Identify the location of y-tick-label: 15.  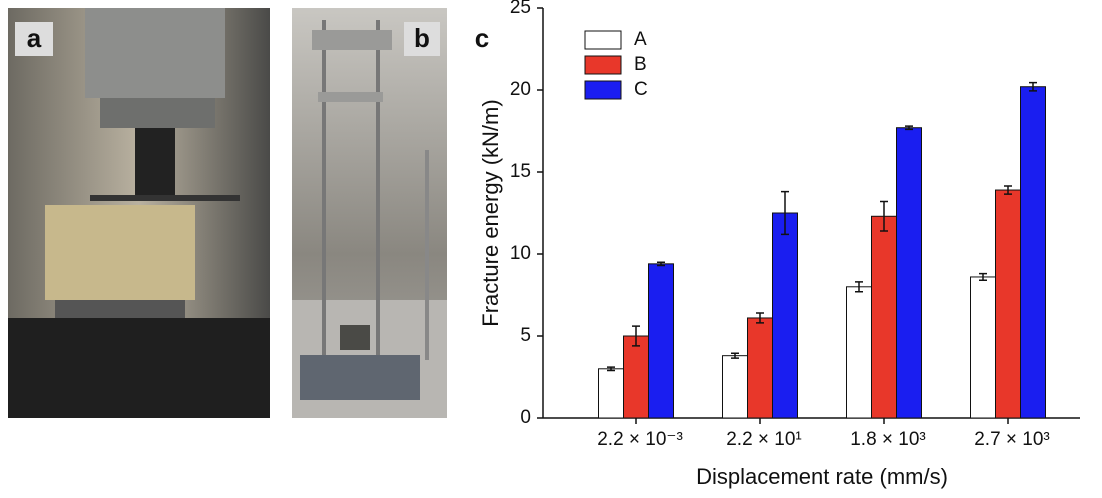
(520, 171).